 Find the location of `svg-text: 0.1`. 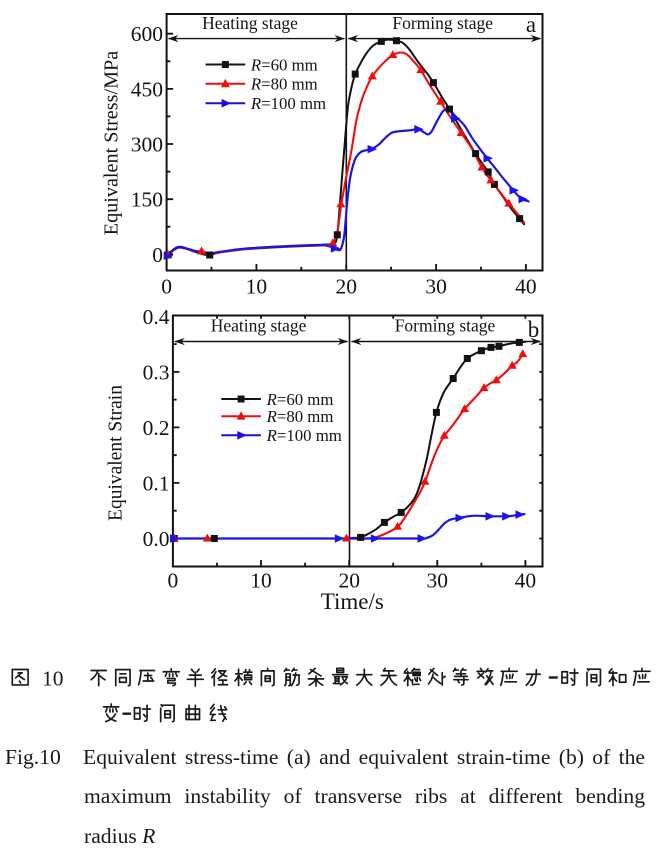

svg-text: 0.1 is located at coordinates (156, 483).